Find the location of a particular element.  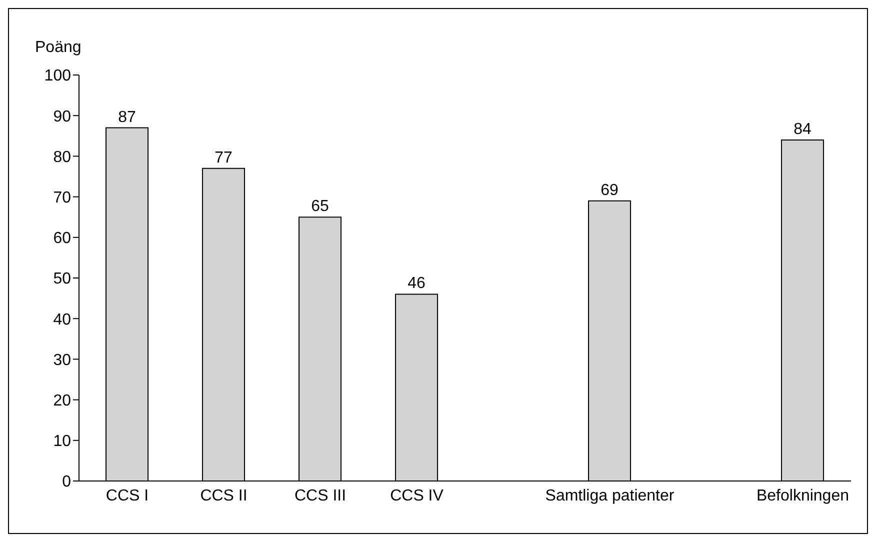

y-tick-label: 80 is located at coordinates (62, 157).